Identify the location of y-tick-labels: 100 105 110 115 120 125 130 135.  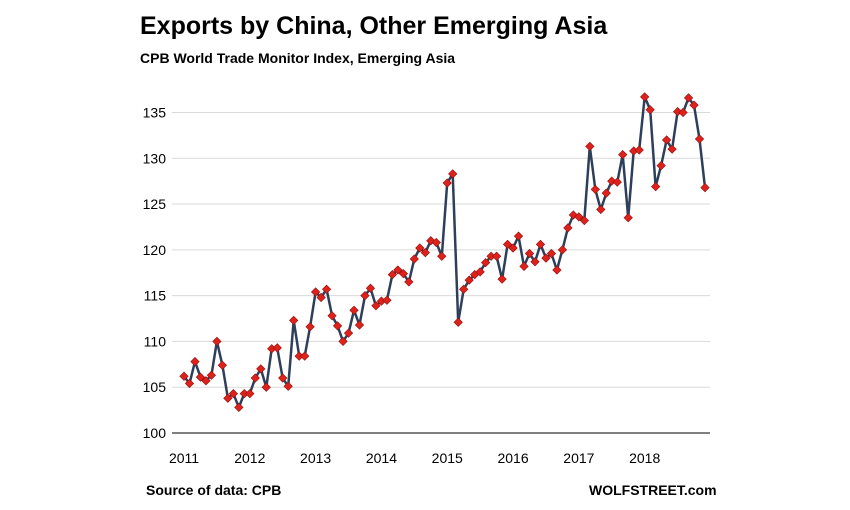
(155, 272).